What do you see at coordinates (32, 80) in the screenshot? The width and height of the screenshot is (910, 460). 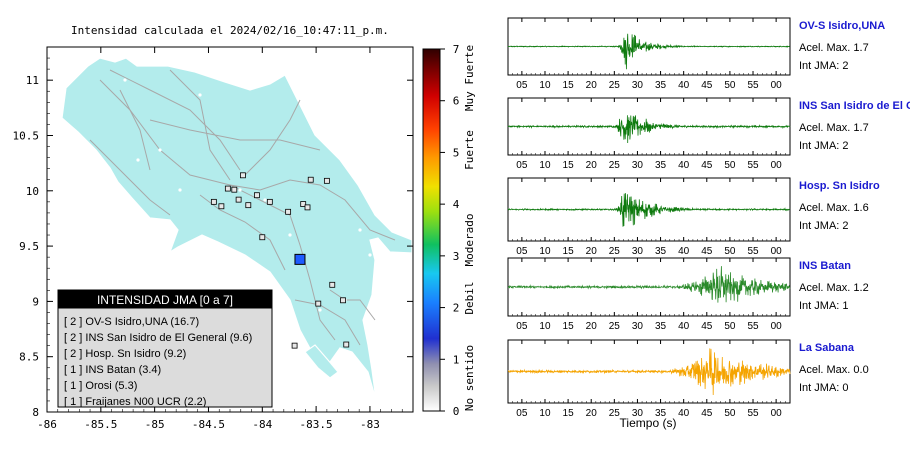 I see `map-y-tick-label: 11` at bounding box center [32, 80].